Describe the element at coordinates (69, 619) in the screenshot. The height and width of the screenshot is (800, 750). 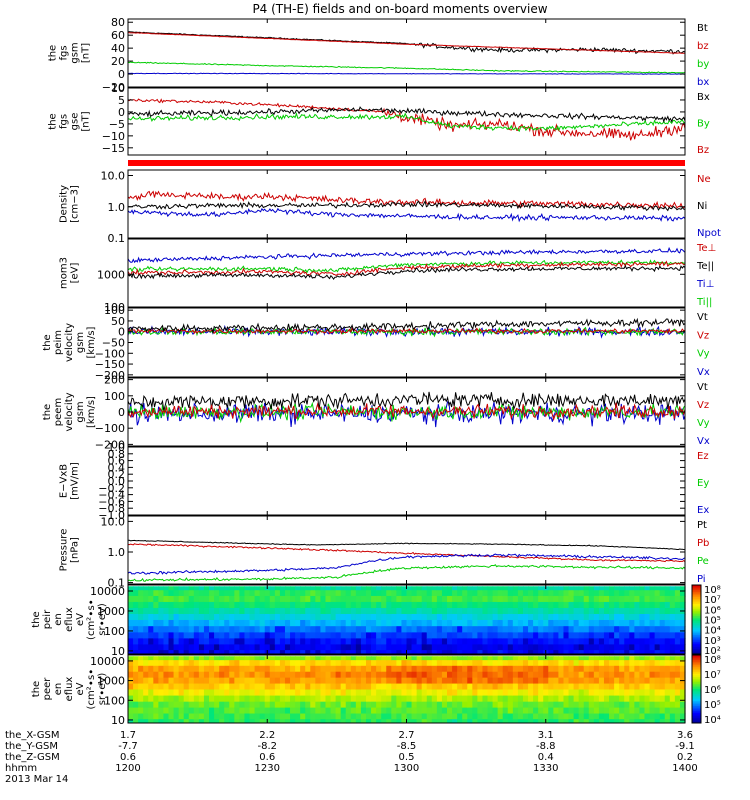
I see `y-axis-label: eflux` at that location.